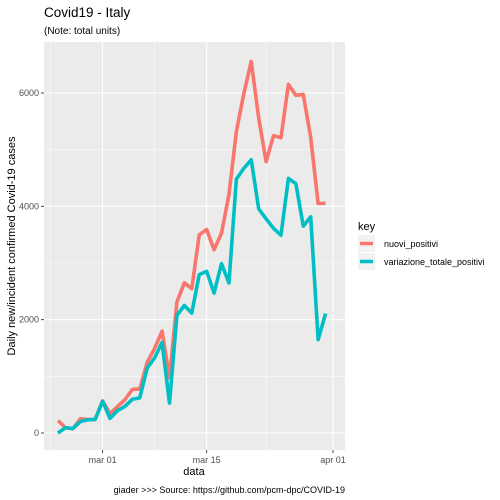  Describe the element at coordinates (87, 12) in the screenshot. I see `chart-title: Covid19 - Italy` at that location.